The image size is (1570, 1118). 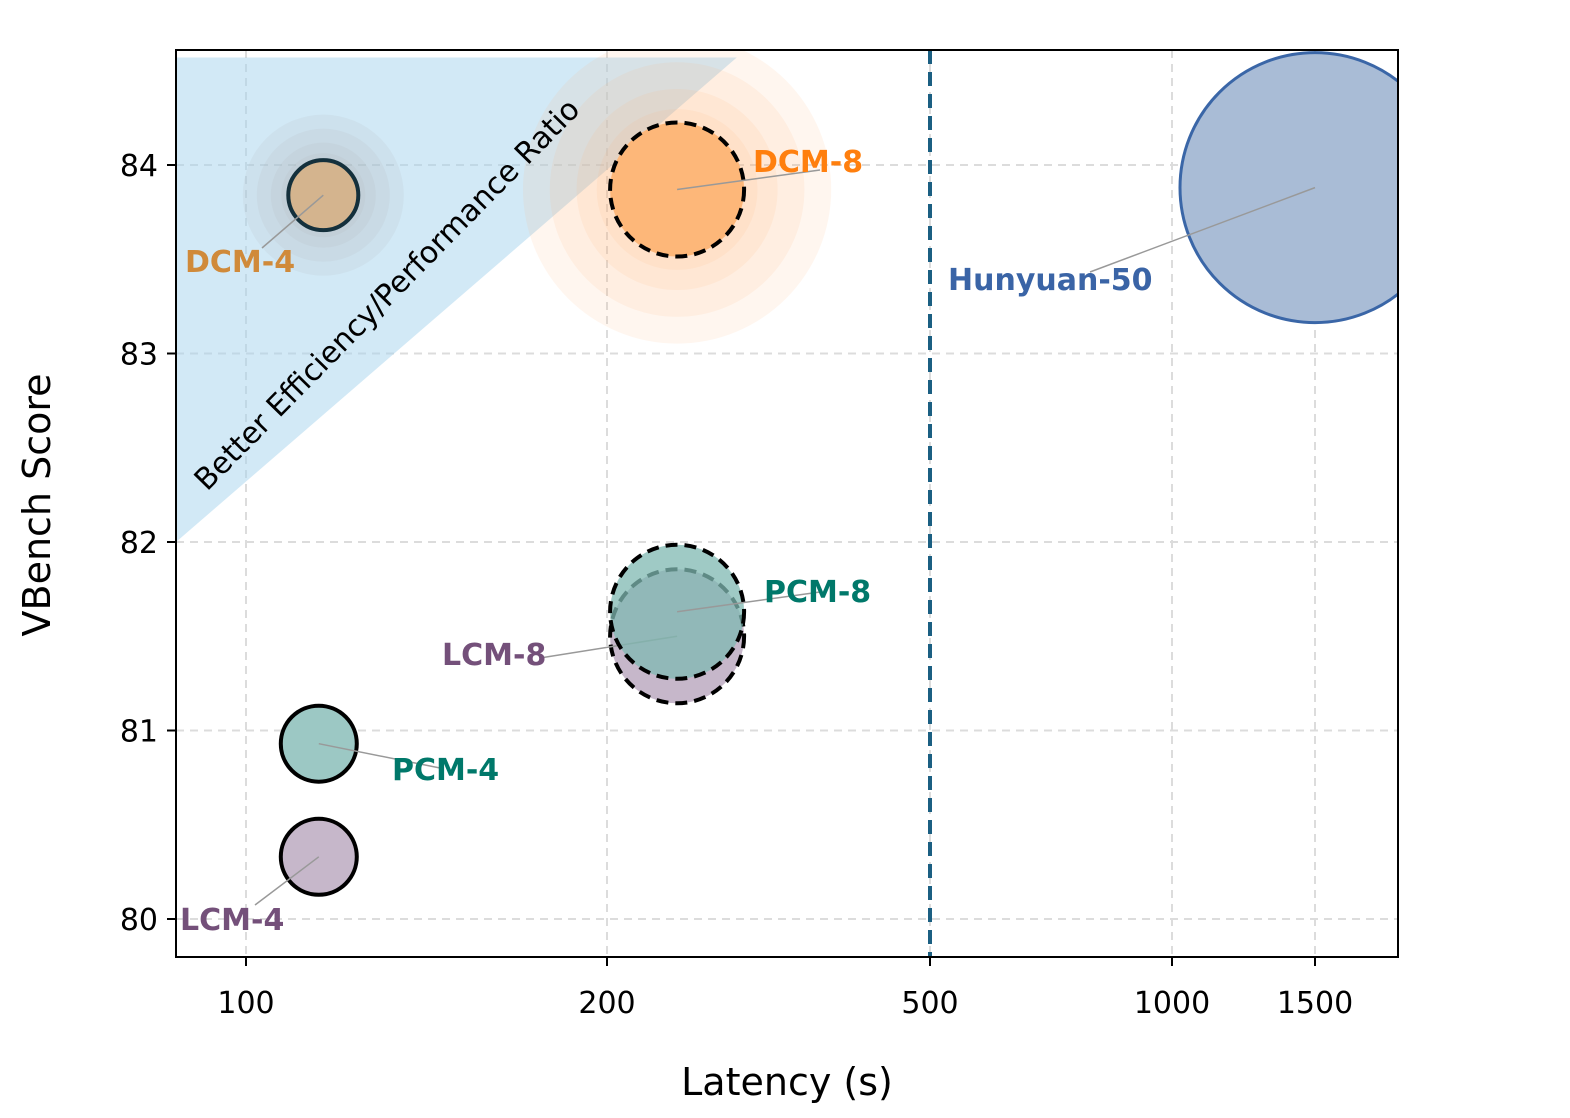 What do you see at coordinates (808, 162) in the screenshot?
I see `point-label: DCM-8` at bounding box center [808, 162].